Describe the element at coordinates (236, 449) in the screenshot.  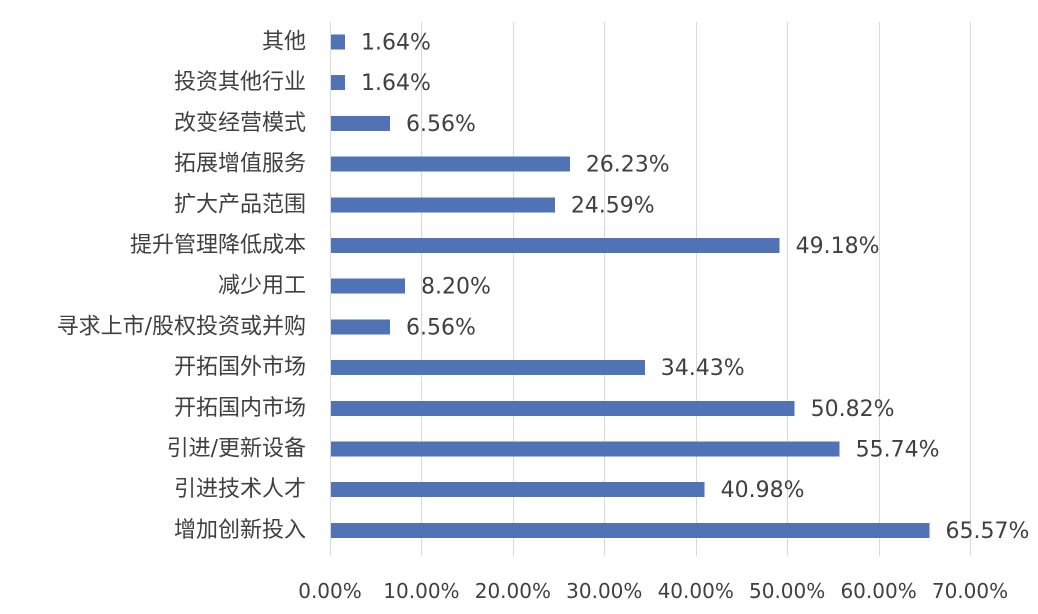
I see `category-label: 引进/更新设备` at that location.